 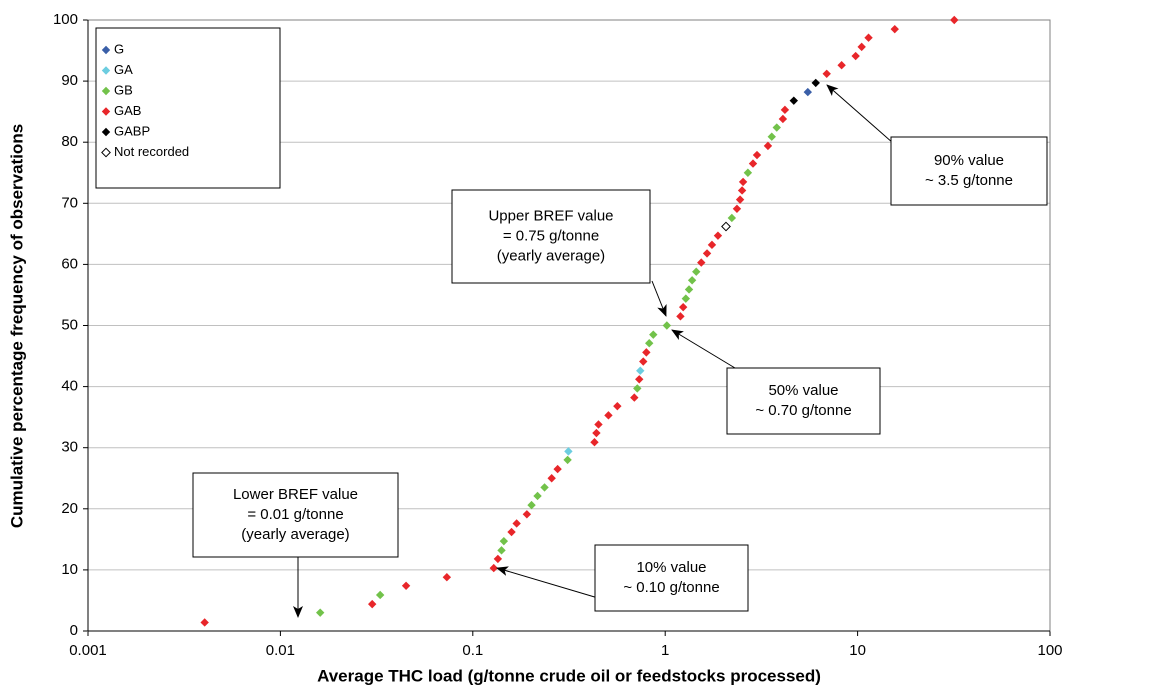 What do you see at coordinates (132, 130) in the screenshot?
I see `legend-label: GABP` at bounding box center [132, 130].